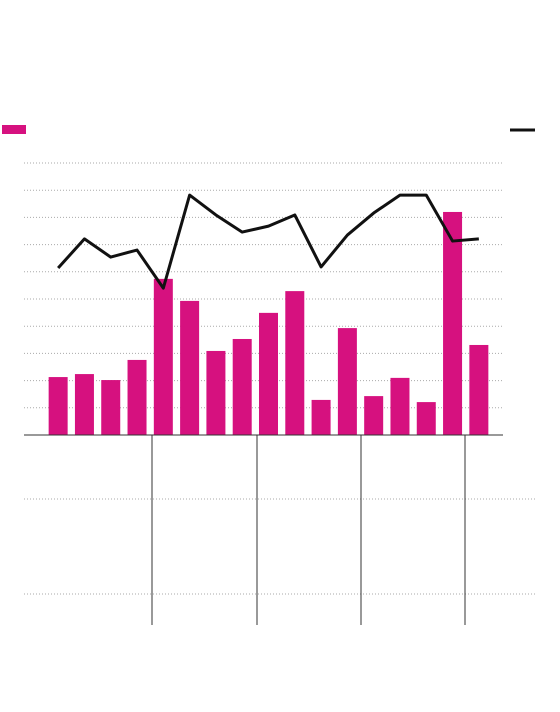 The height and width of the screenshot is (712, 560). I want to click on legend-swatch-bars, so click(14, 129).